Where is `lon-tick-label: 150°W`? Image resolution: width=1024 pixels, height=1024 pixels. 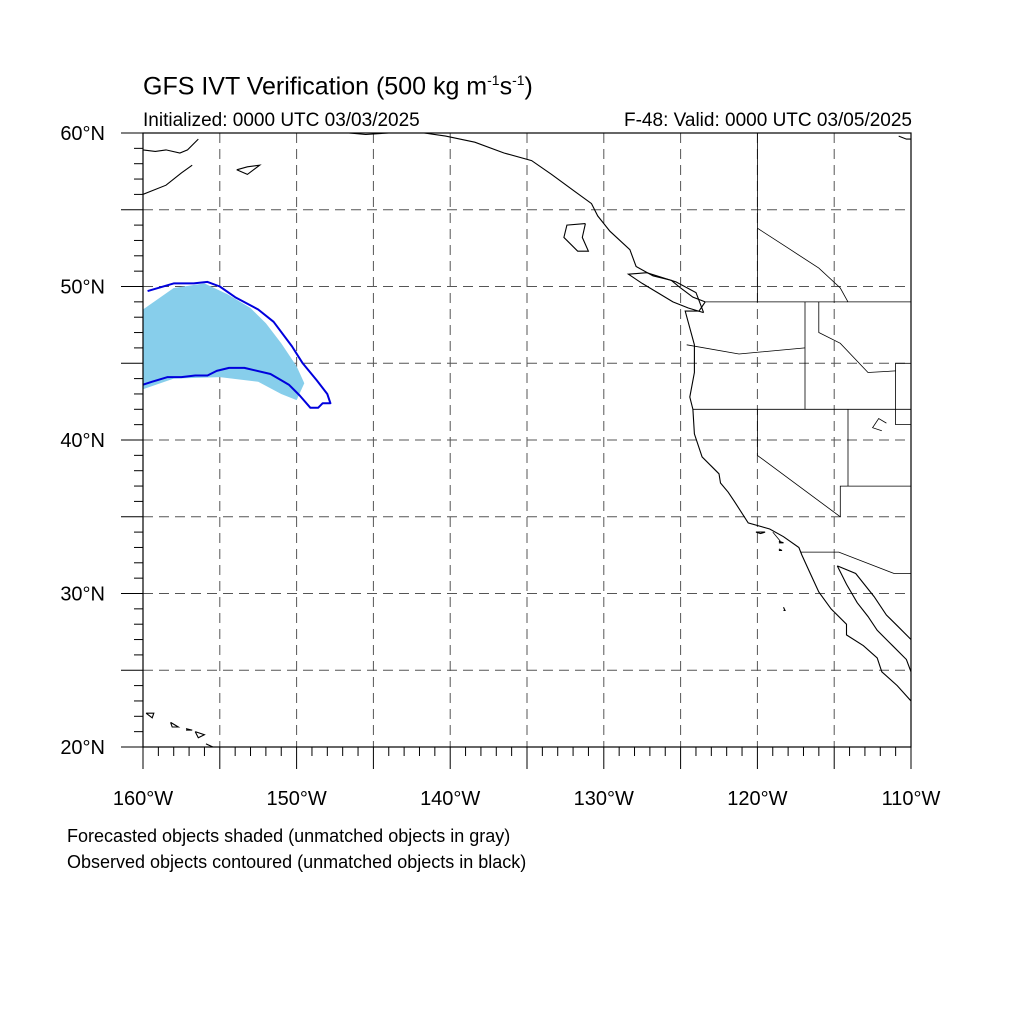
lon-tick-label: 150°W is located at coordinates (296, 799).